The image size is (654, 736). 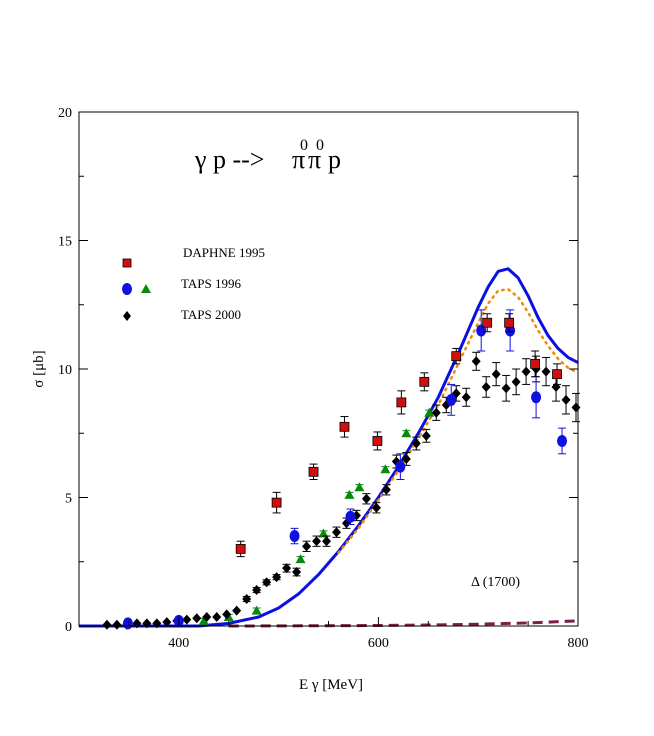 I want to click on y-tick-label: 0, so click(x=68, y=627).